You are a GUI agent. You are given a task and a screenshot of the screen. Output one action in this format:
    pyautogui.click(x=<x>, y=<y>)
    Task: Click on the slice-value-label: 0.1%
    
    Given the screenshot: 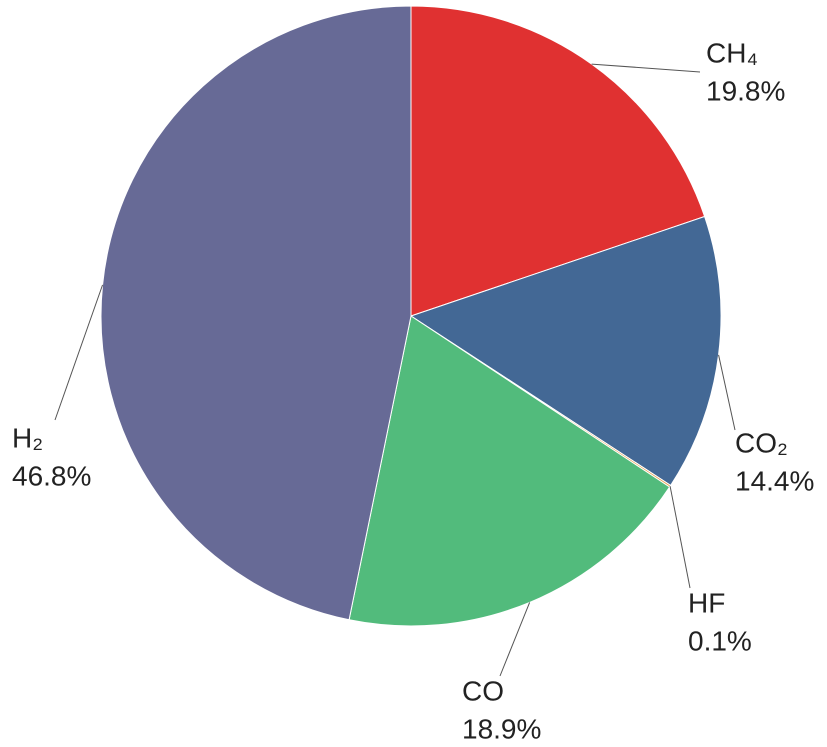 What is the action you would take?
    pyautogui.click(x=720, y=640)
    